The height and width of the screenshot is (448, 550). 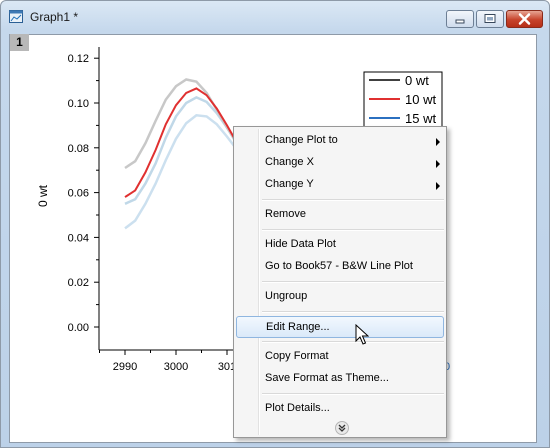 I want to click on graph-window-icon, so click(x=16, y=16).